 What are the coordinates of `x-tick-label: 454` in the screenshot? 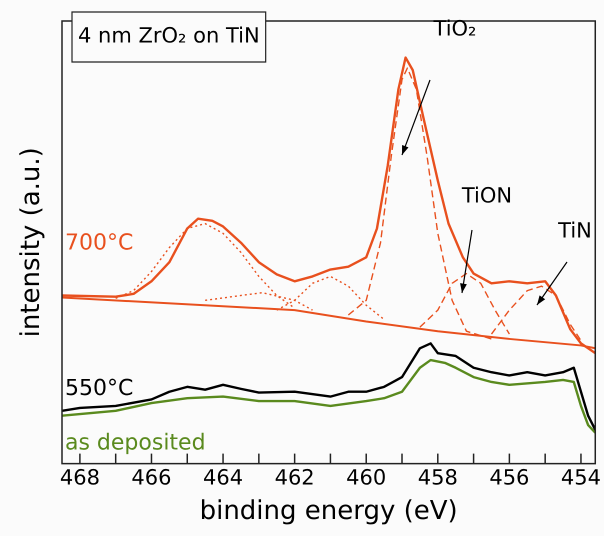 It's located at (581, 478).